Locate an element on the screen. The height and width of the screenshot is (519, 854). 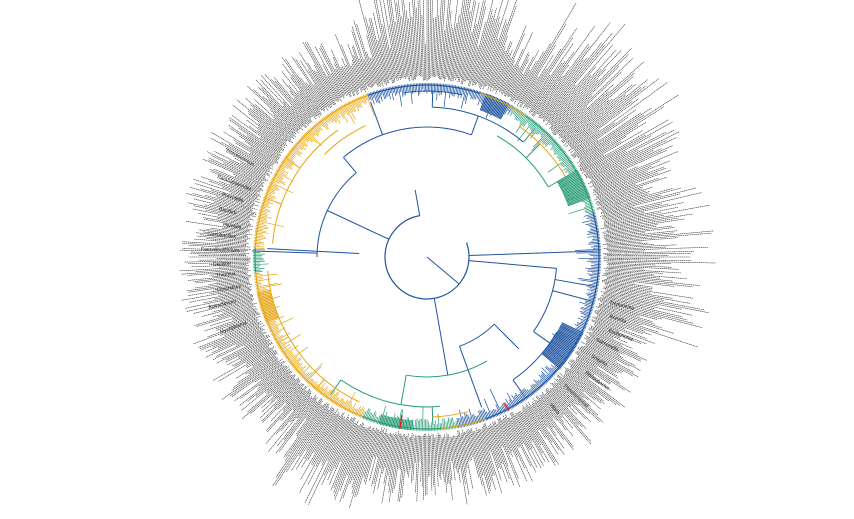
outer-clade-arc is located at coordinates (311, 171).